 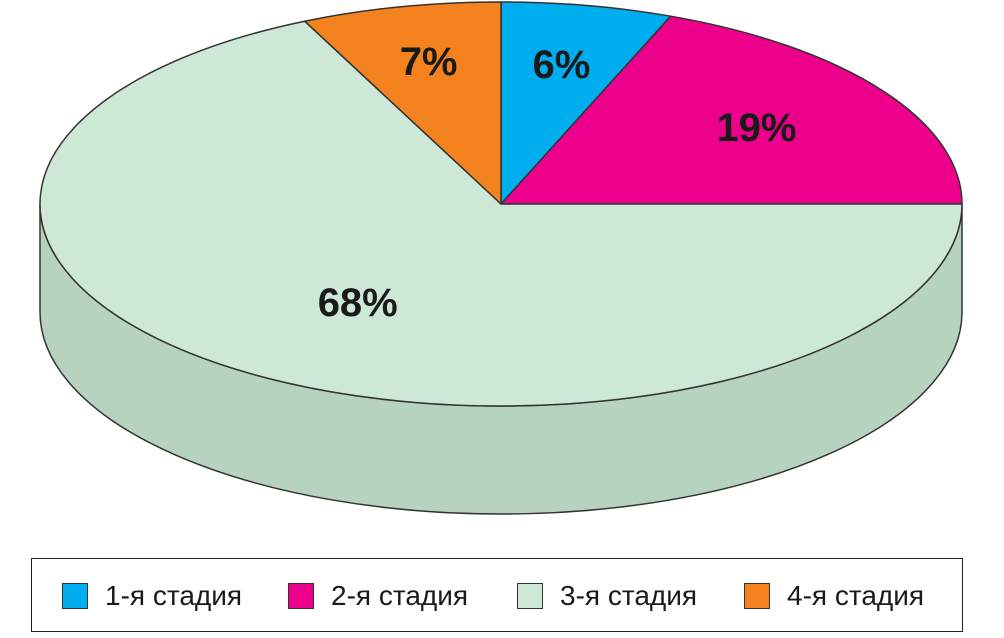 I want to click on pie-slice-1-я-стадия, so click(x=586, y=103).